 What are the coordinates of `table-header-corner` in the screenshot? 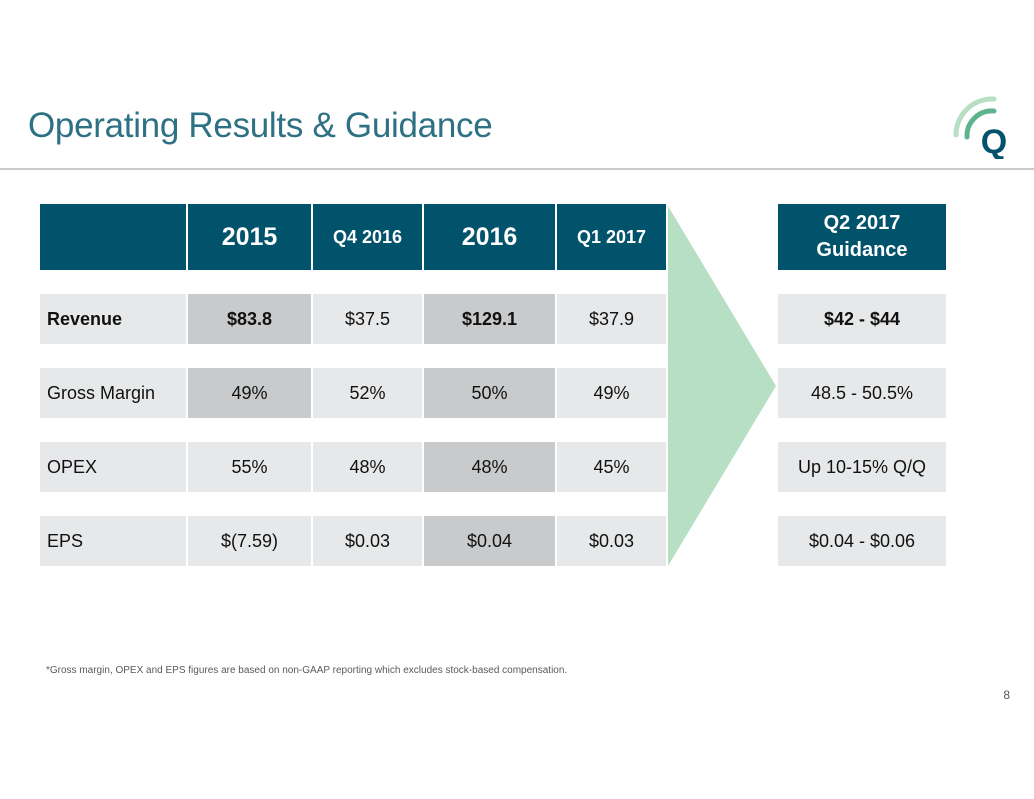 It's located at (113, 237).